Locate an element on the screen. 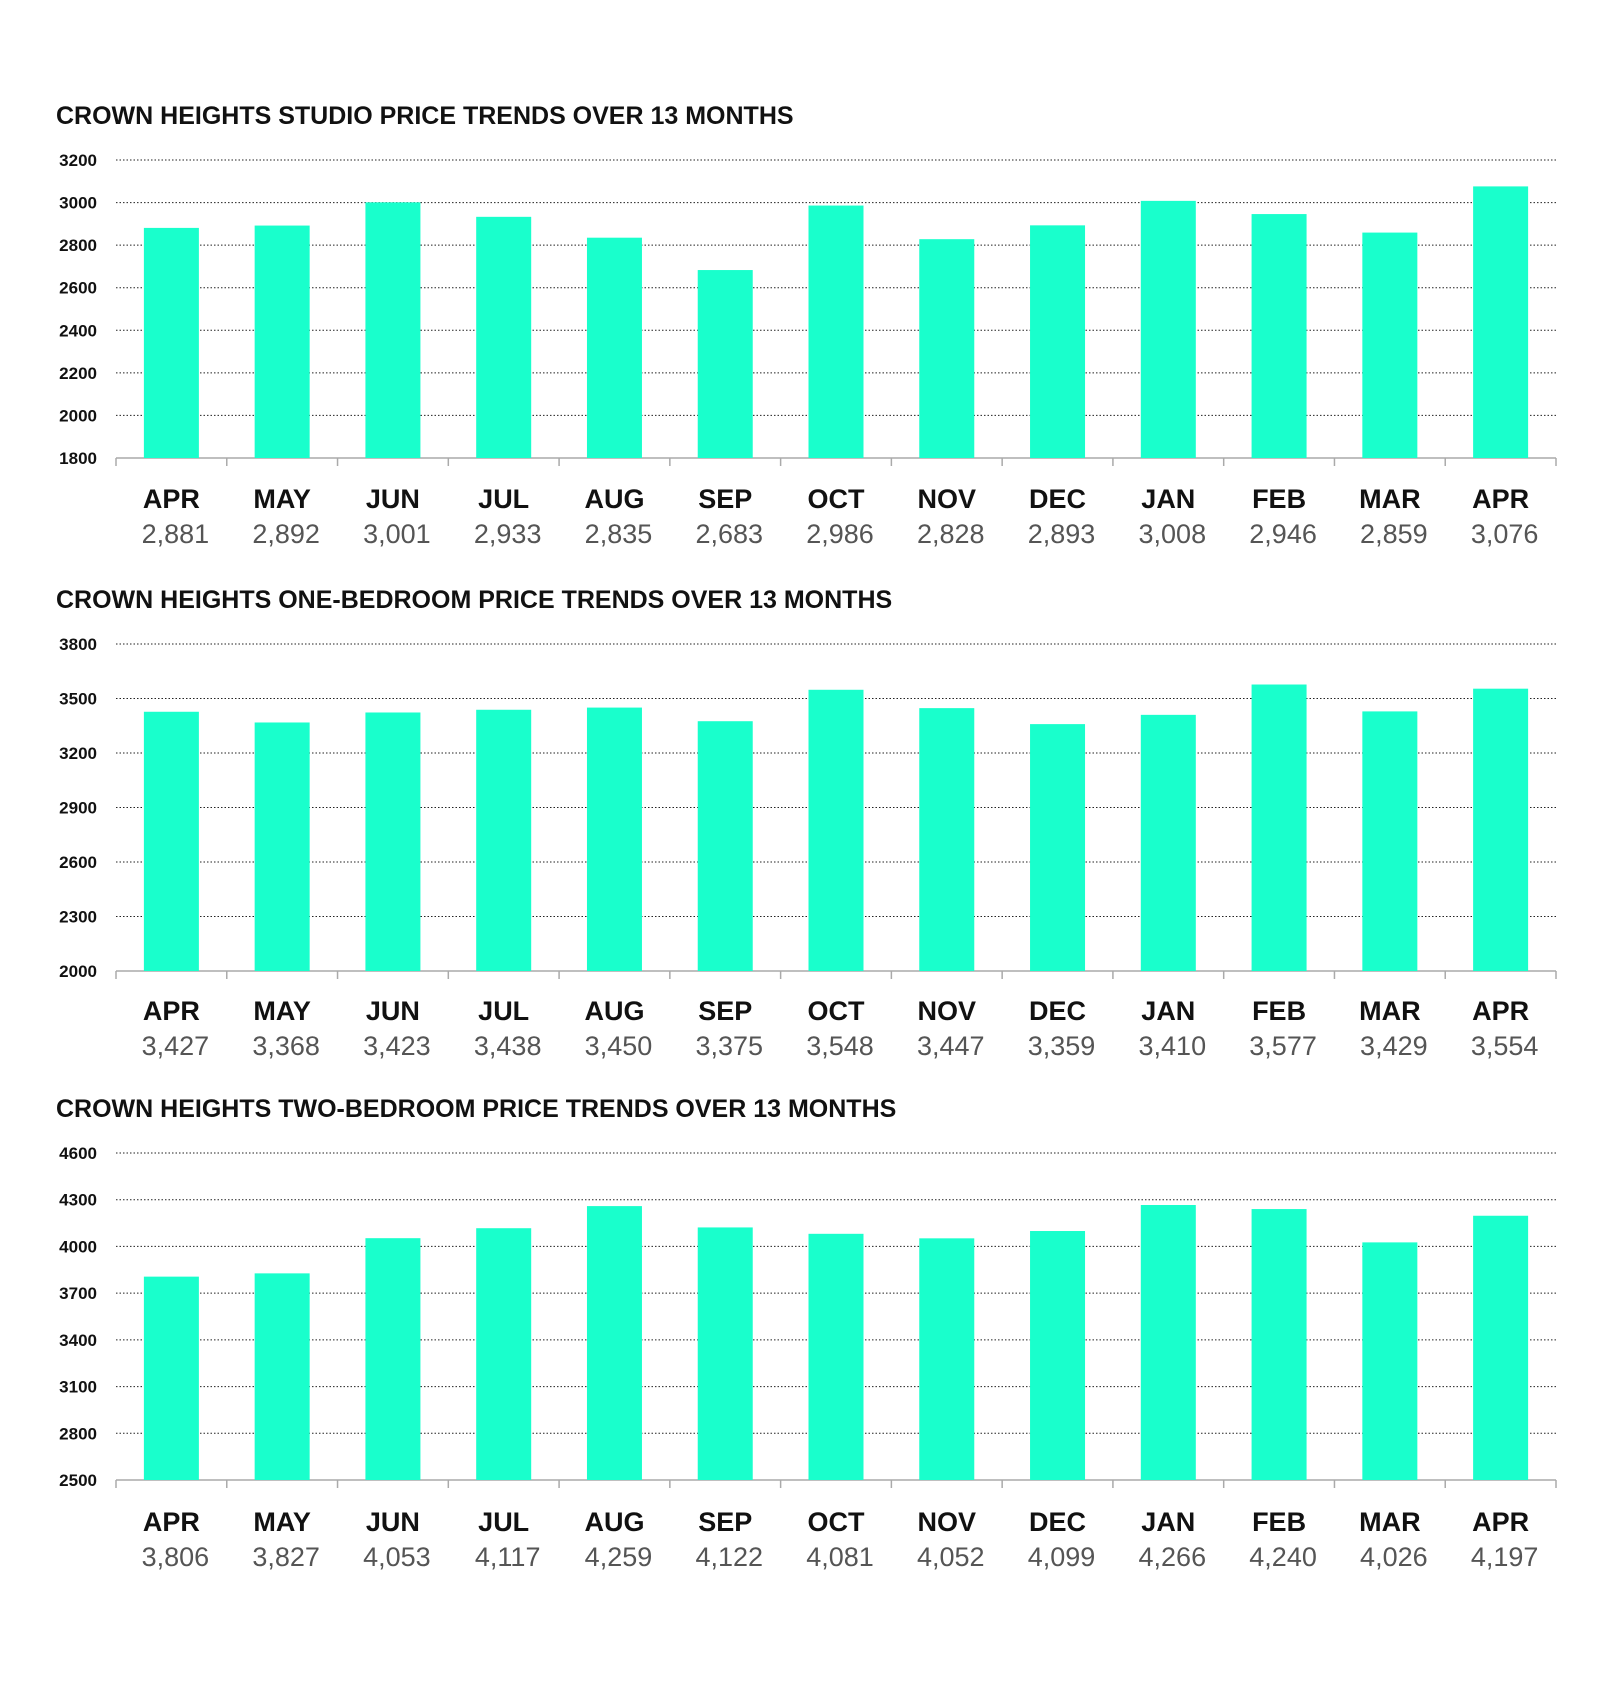 Image resolution: width=1600 pixels, height=1683 pixels. y-tick-label: 2000 is located at coordinates (78, 415).